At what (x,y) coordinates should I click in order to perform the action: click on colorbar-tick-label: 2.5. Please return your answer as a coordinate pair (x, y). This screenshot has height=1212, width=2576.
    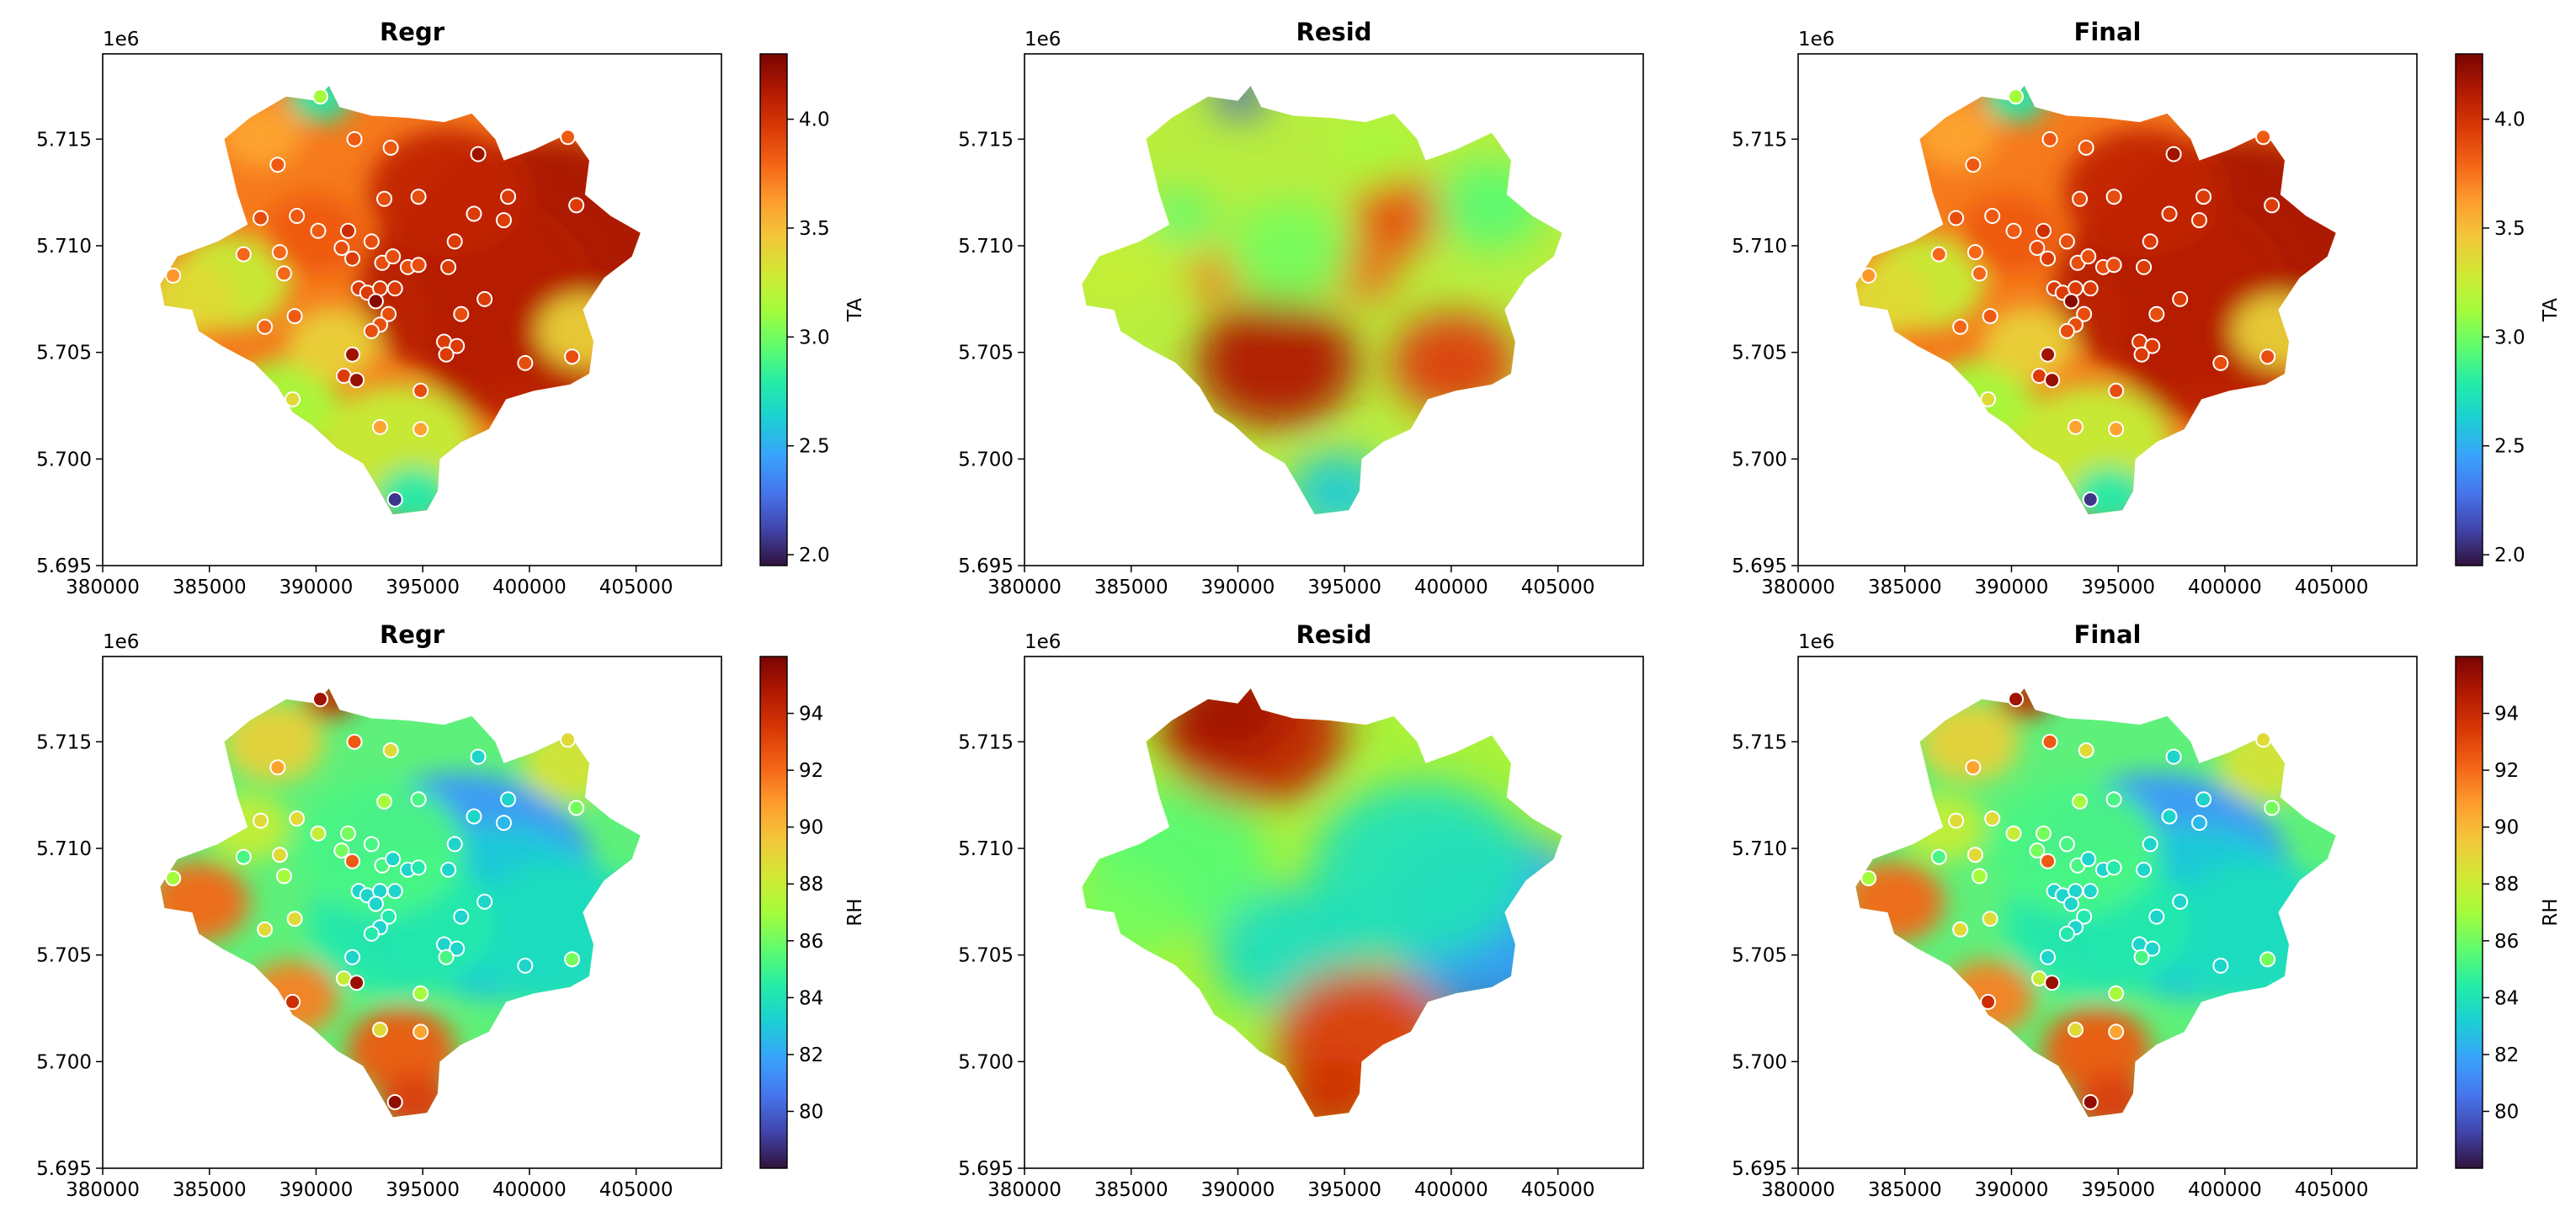
    Looking at the image, I should click on (2510, 447).